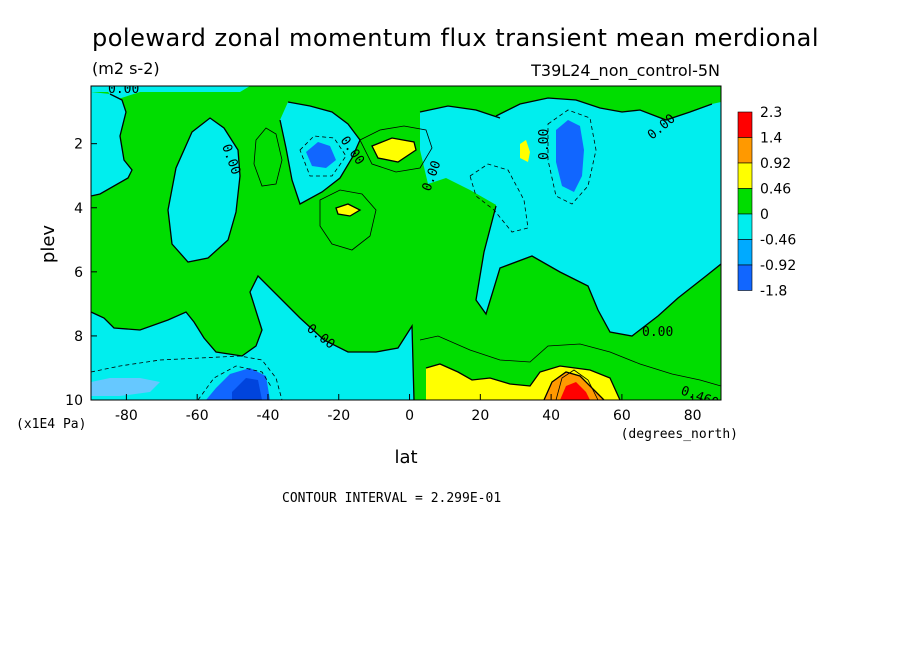  Describe the element at coordinates (622, 416) in the screenshot. I see `x-tick-label: 60` at that location.